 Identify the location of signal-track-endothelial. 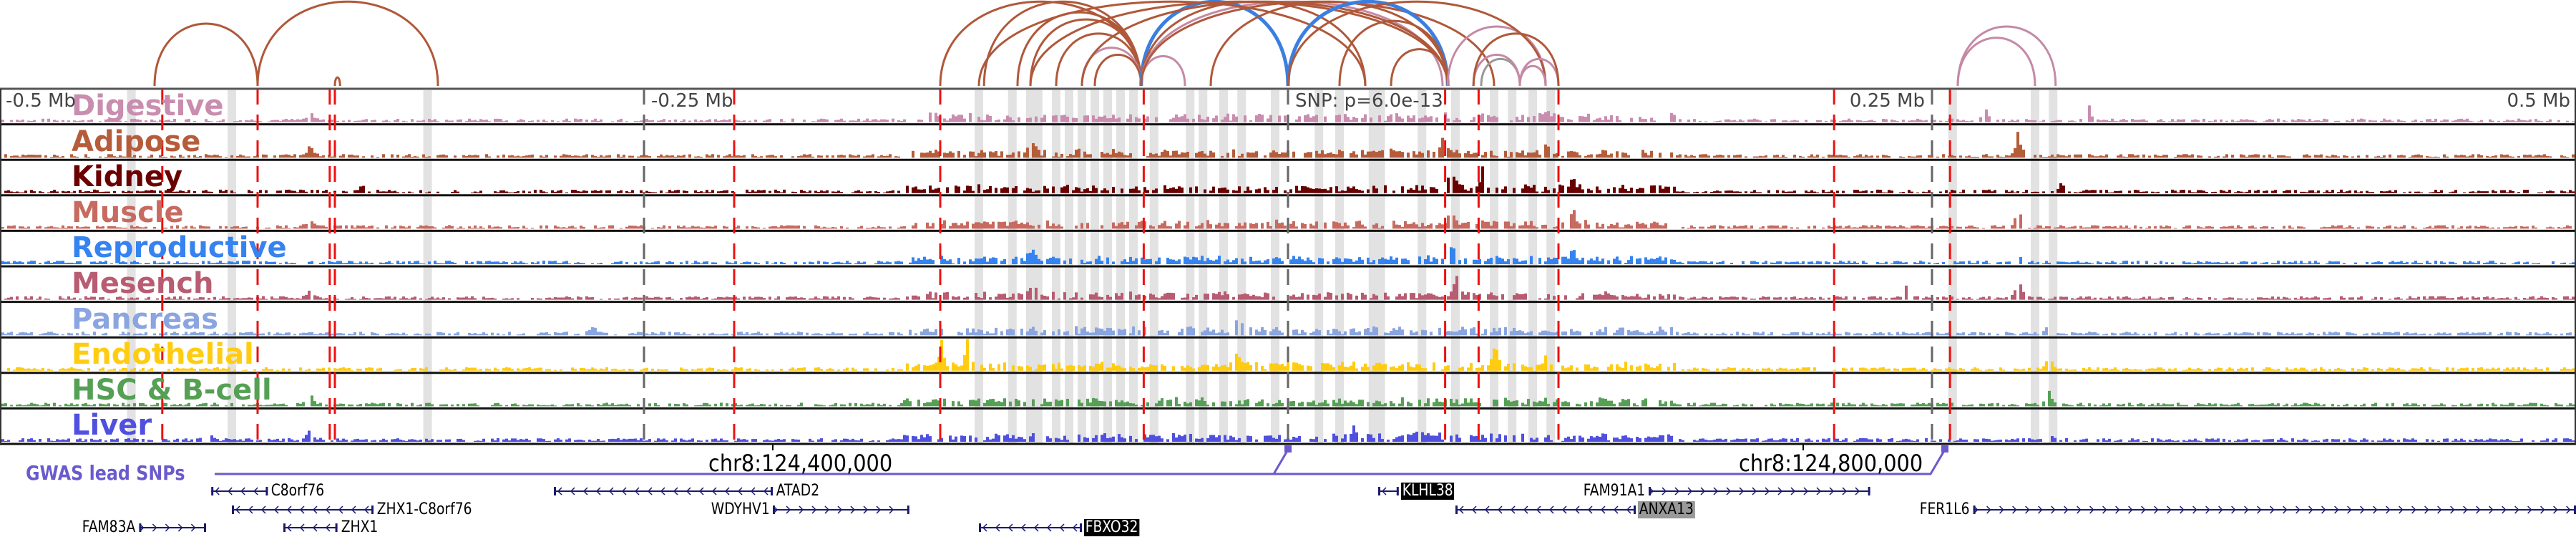
(1291, 355).